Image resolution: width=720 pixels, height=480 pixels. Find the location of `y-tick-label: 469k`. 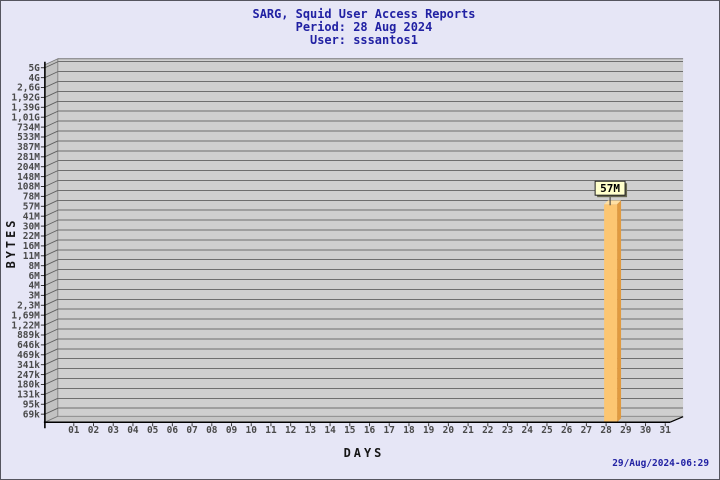

y-tick-label: 469k is located at coordinates (28, 355).